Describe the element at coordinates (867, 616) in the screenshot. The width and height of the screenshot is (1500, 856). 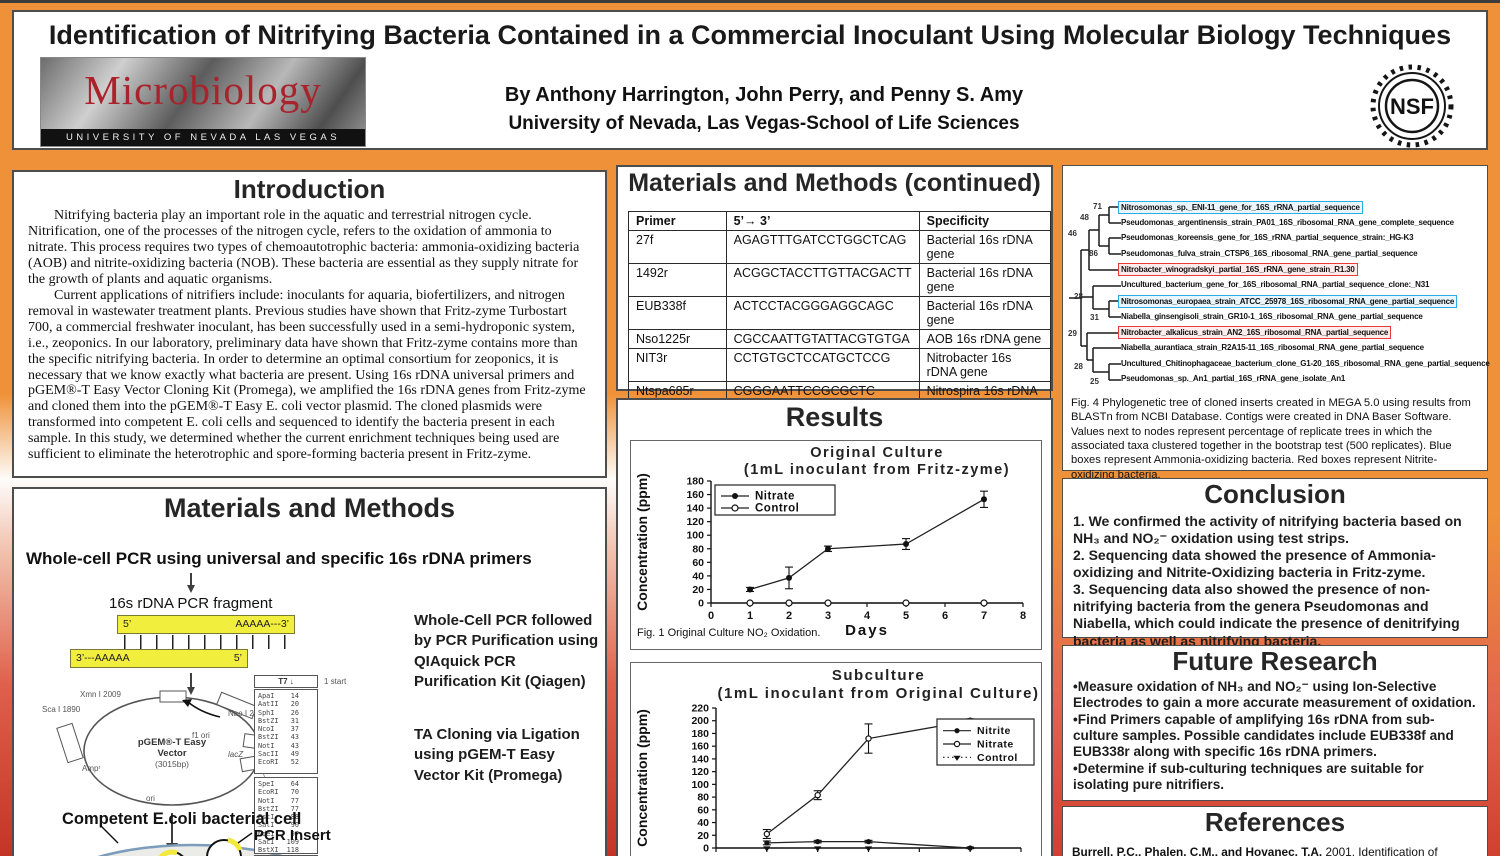
I see `svg-text: 4` at that location.